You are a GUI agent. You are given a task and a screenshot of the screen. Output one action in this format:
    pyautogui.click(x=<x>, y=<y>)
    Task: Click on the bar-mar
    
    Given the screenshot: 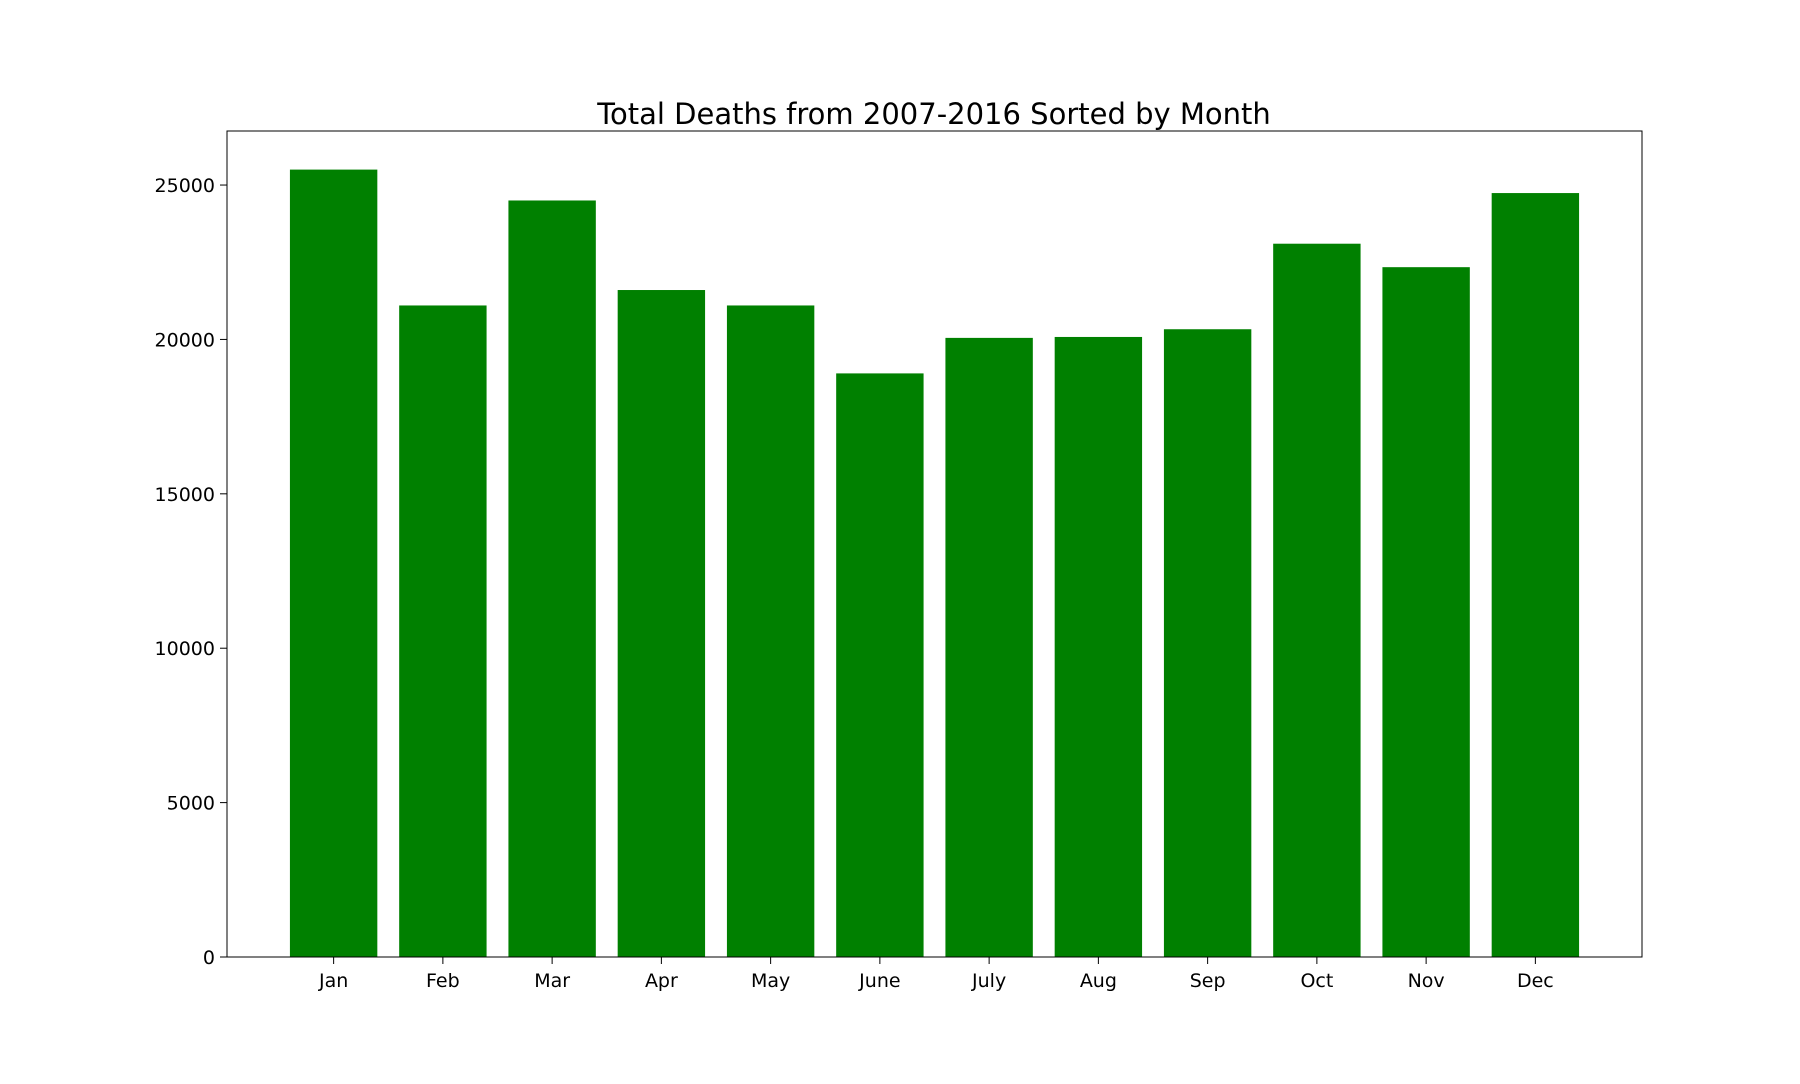 What is the action you would take?
    pyautogui.click(x=552, y=579)
    